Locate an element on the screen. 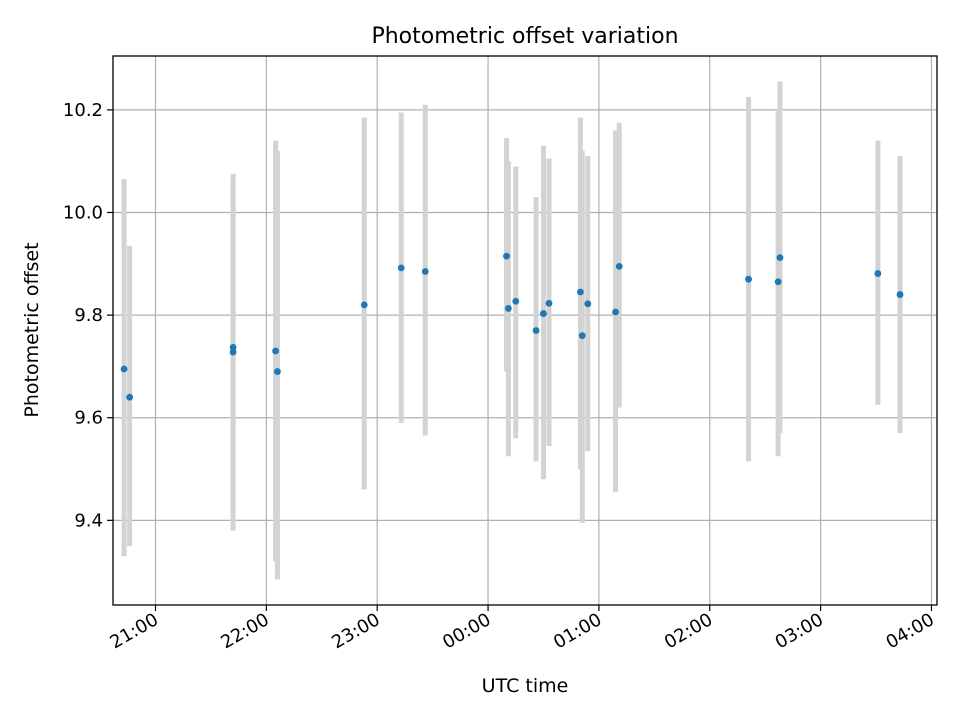 The width and height of the screenshot is (960, 720). y-tick-label: 10.0 is located at coordinates (83, 212).